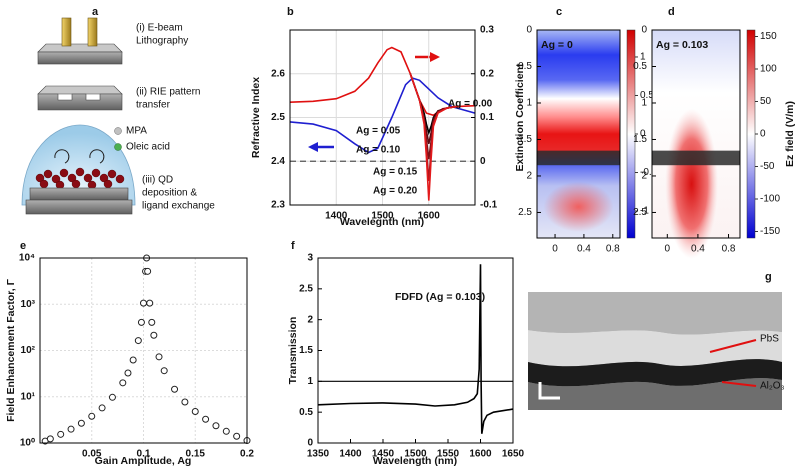 The width and height of the screenshot is (800, 468). I want to click on colorbar, so click(751, 134).